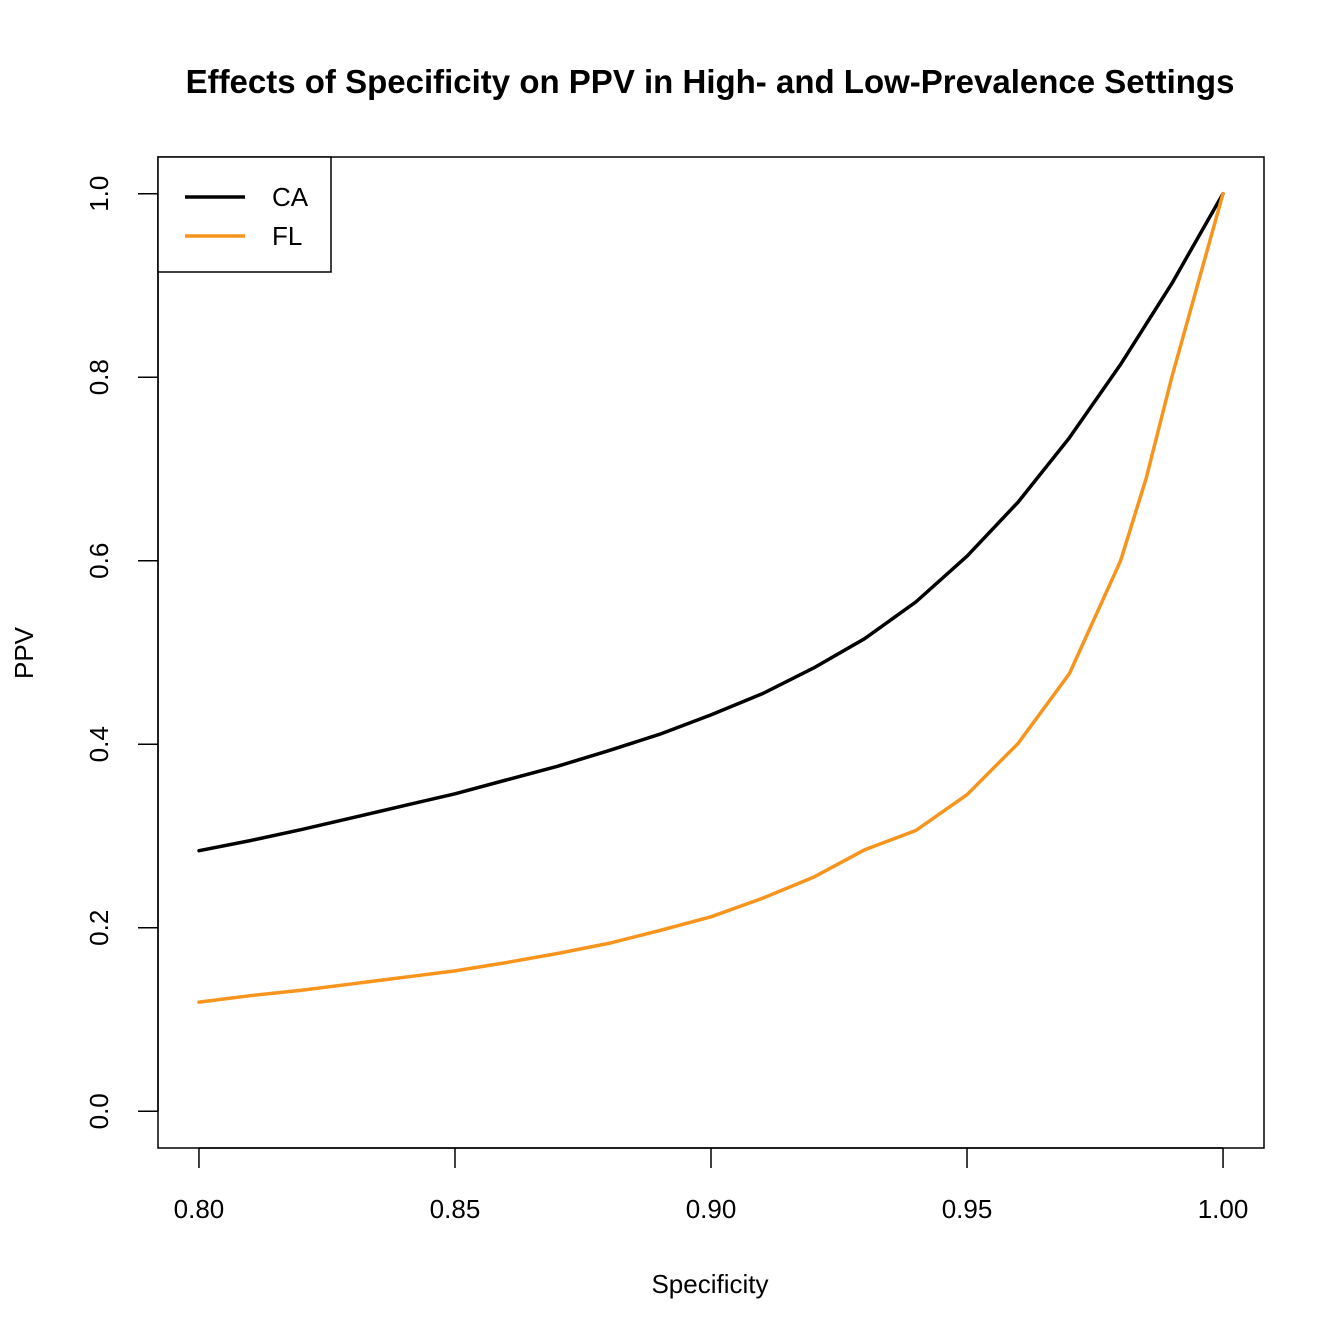  Describe the element at coordinates (455, 1209) in the screenshot. I see `x-tick-label: 0.85` at that location.